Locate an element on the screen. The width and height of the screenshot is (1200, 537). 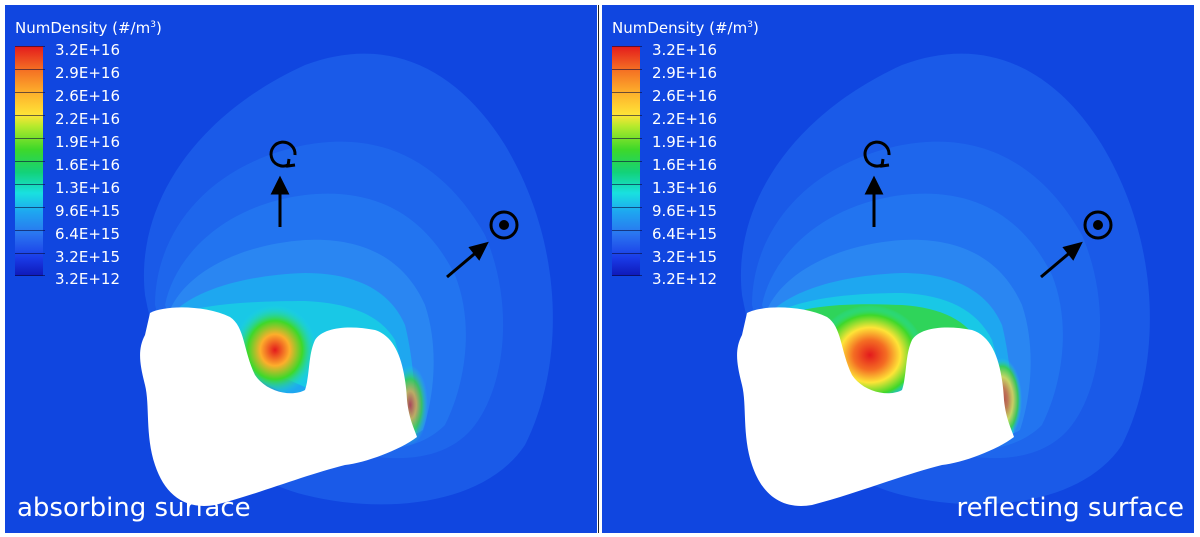
panel-caption: absorbing surface is located at coordinates (134, 508).